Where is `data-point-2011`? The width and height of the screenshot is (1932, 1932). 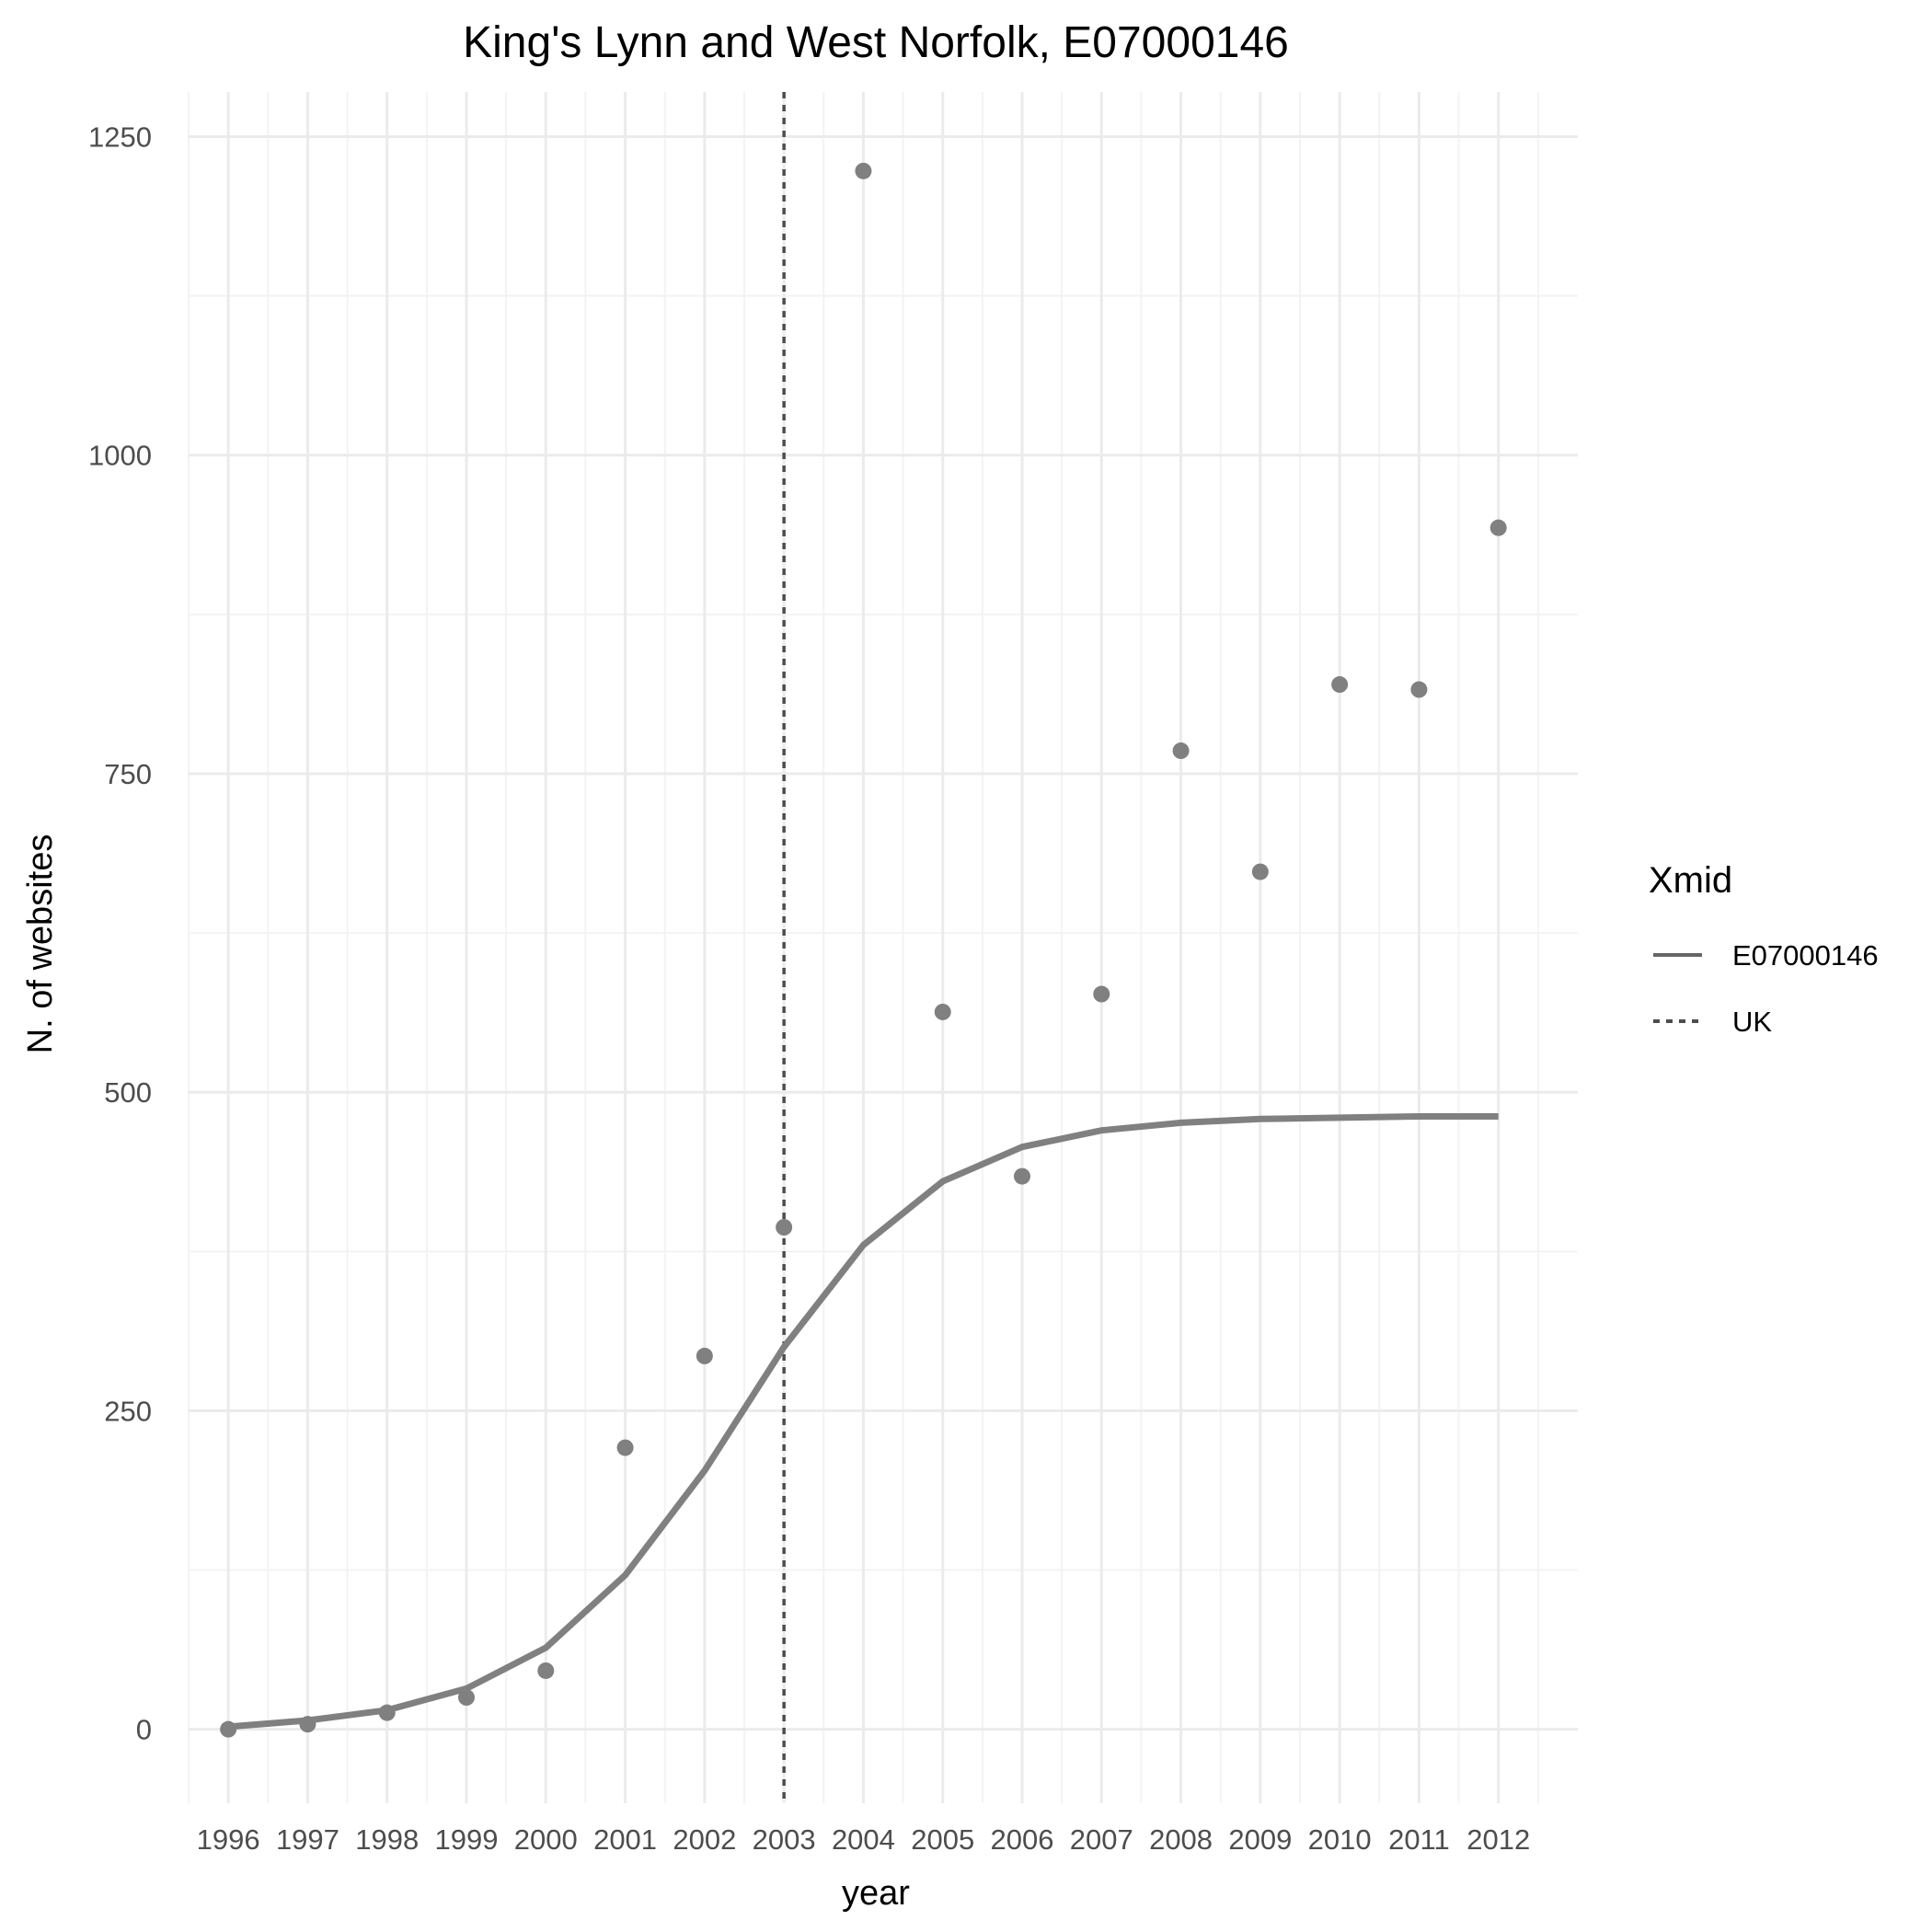 data-point-2011 is located at coordinates (1419, 689).